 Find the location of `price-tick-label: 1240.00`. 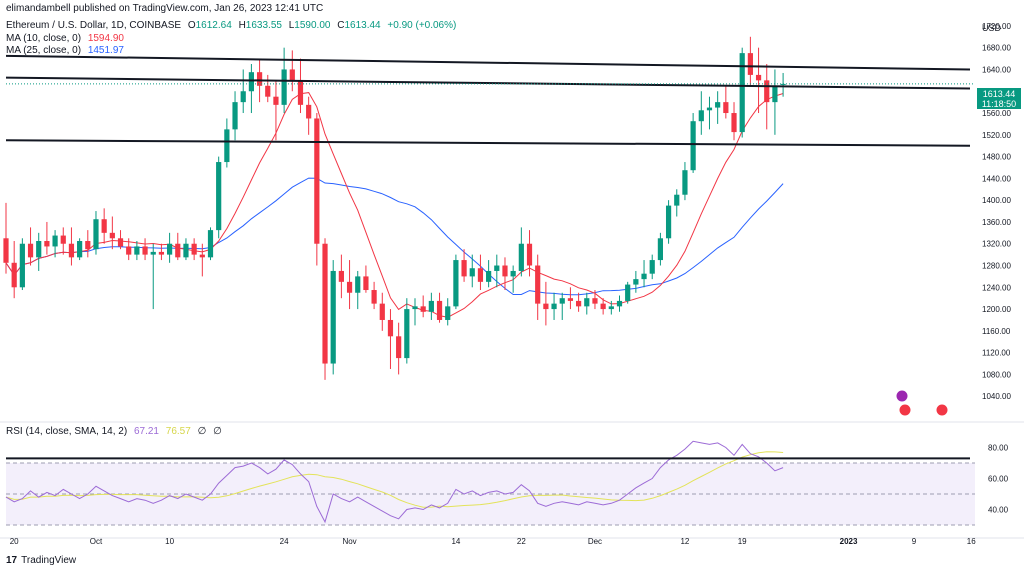

price-tick-label: 1240.00 is located at coordinates (996, 287).